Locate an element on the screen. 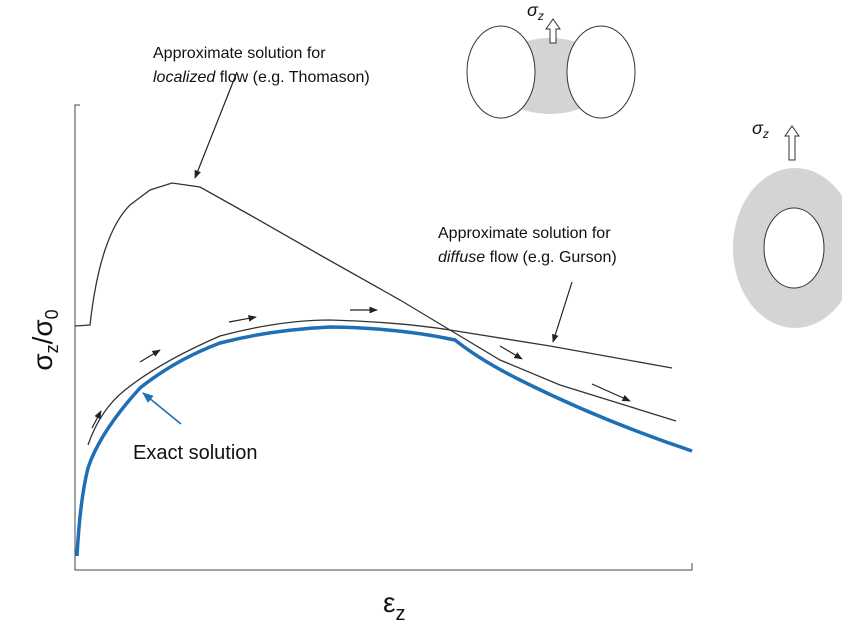 This screenshot has width=842, height=634. single-void is located at coordinates (787, 226).